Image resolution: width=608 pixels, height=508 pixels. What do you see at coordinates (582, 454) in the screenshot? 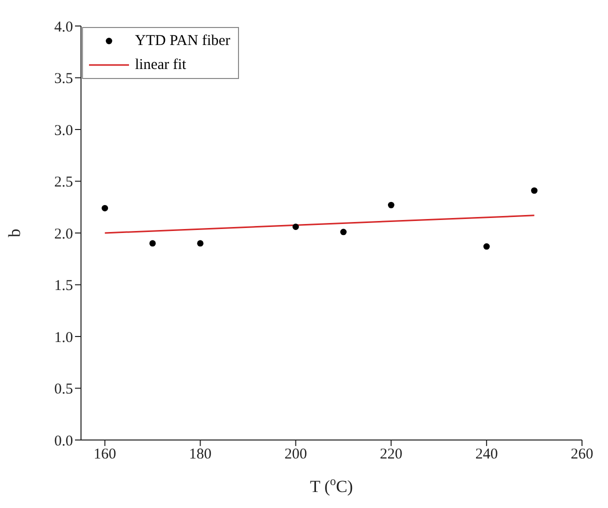
I see `x-tick-label: 260` at bounding box center [582, 454].